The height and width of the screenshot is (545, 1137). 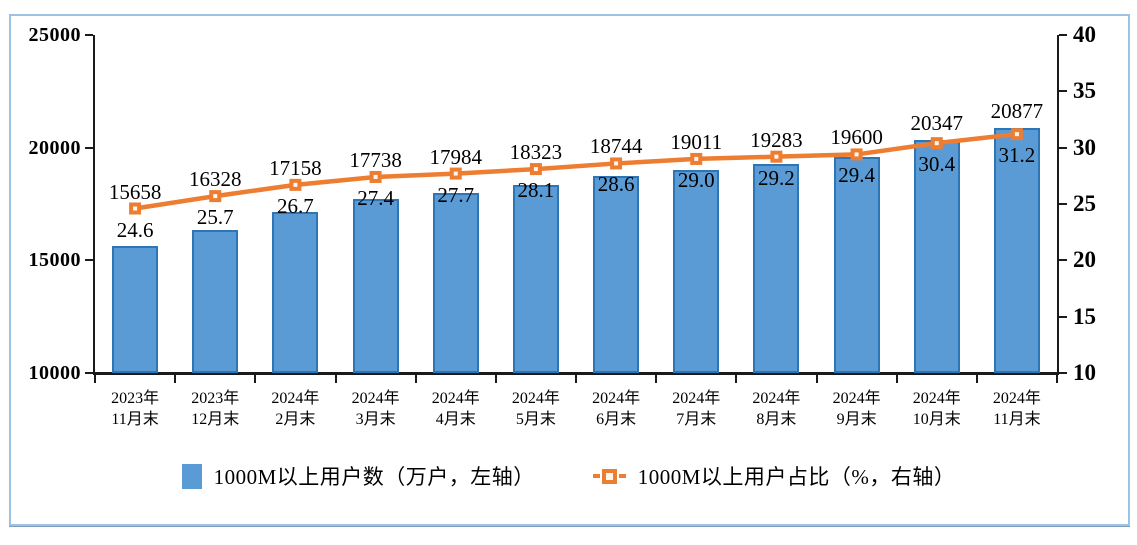 What do you see at coordinates (536, 409) in the screenshot?
I see `x-axis-category-label: 2024年 5月末` at bounding box center [536, 409].